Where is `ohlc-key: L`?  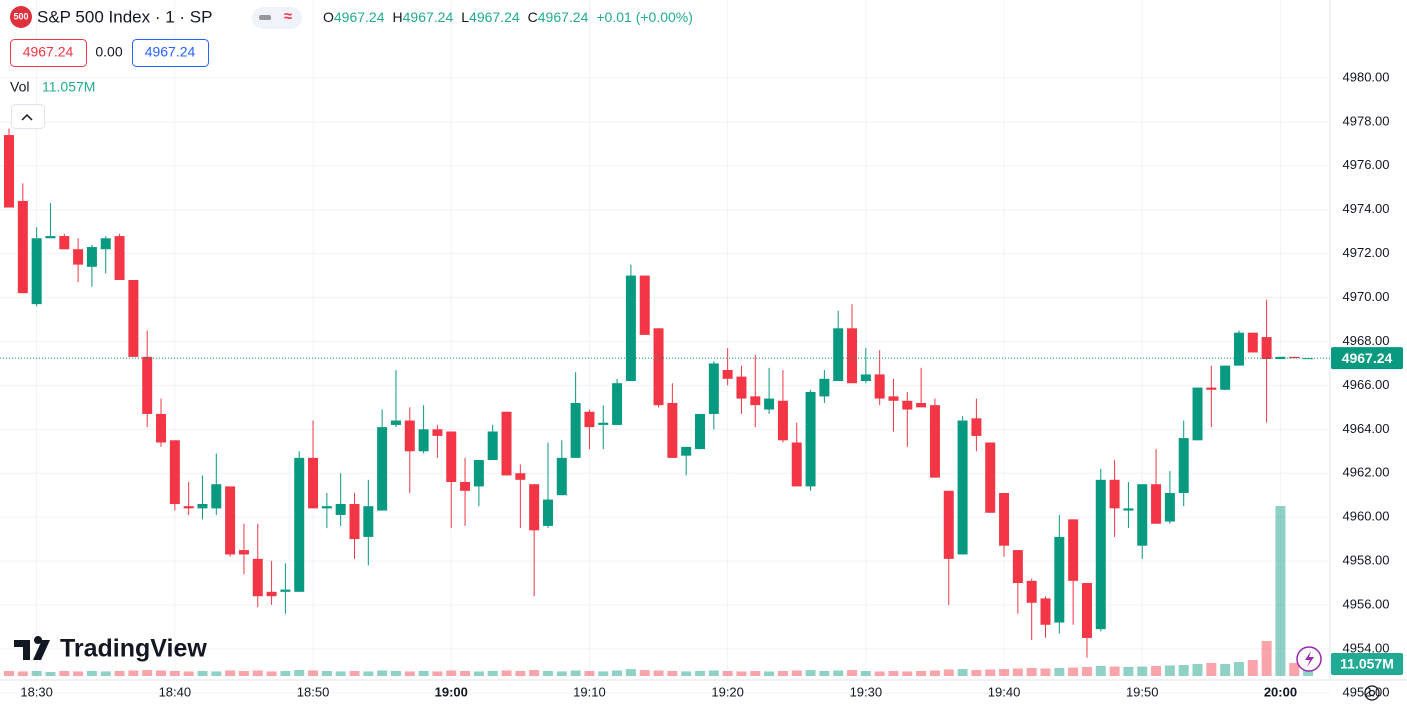
ohlc-key: L is located at coordinates (465, 17).